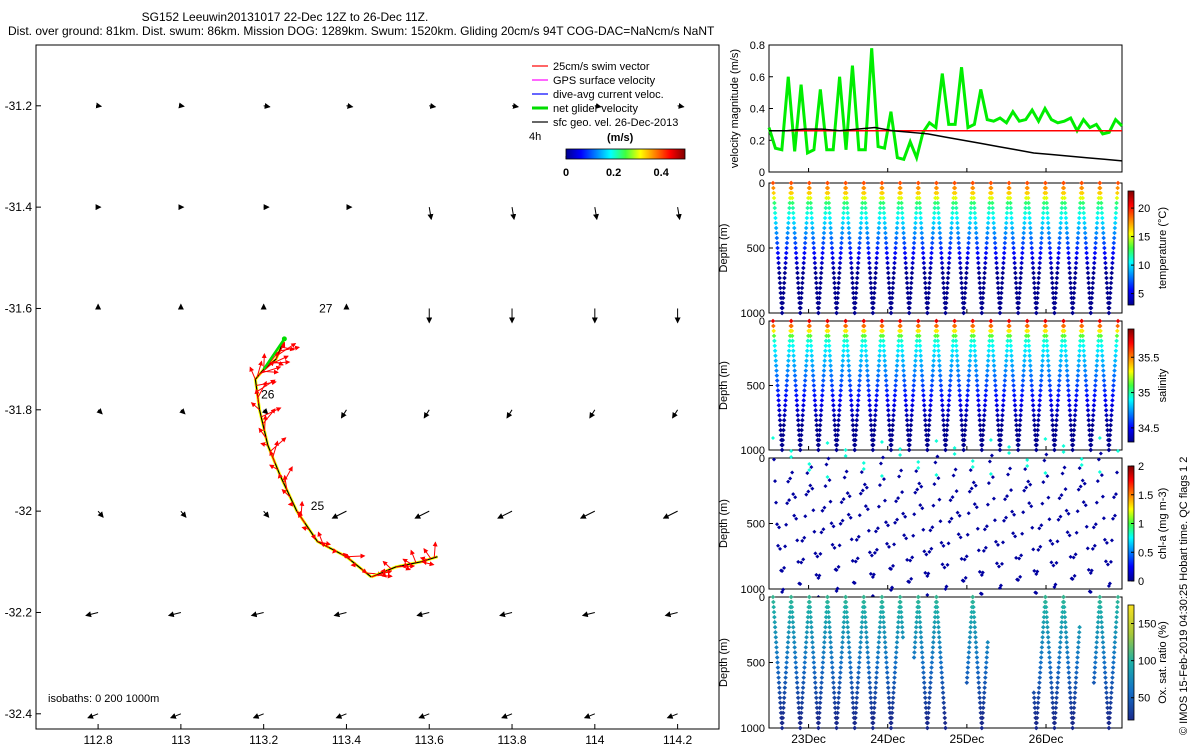 This screenshot has width=1200, height=750. Describe the element at coordinates (255, 406) in the screenshot. I see `swim-vector` at that location.